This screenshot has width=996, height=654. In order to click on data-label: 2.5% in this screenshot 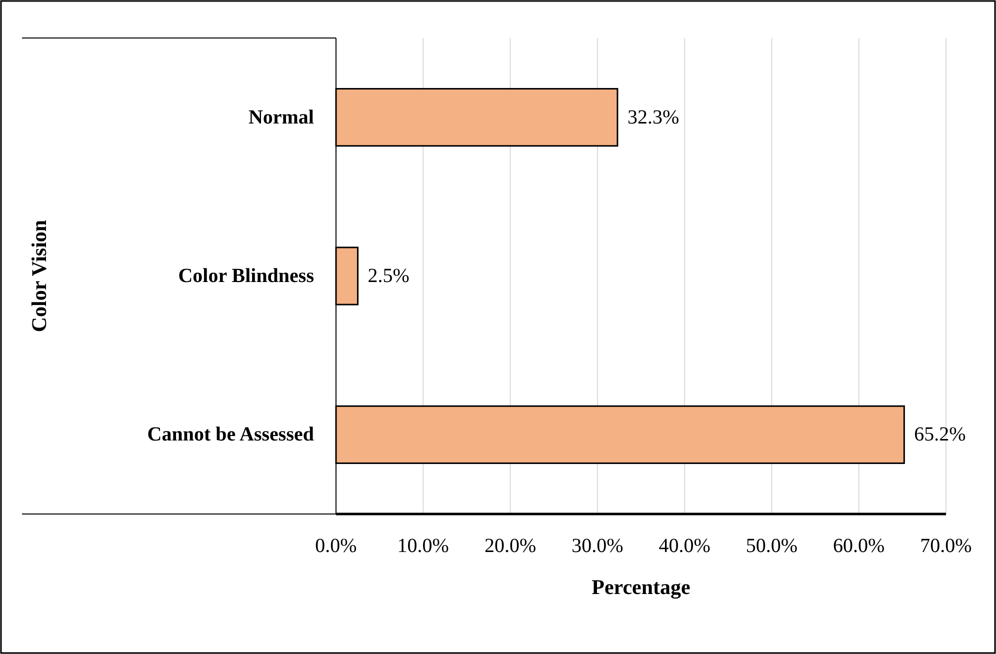, I will do `click(389, 276)`.